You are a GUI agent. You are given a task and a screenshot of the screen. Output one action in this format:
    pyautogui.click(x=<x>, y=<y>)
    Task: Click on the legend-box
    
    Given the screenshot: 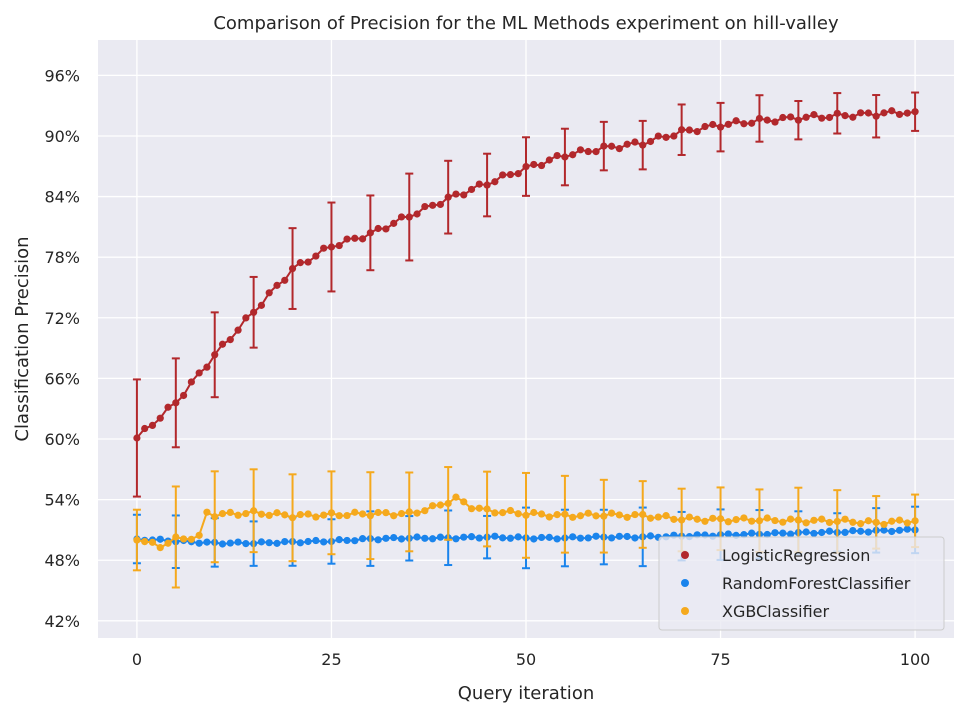 What is the action you would take?
    pyautogui.click(x=801, y=583)
    